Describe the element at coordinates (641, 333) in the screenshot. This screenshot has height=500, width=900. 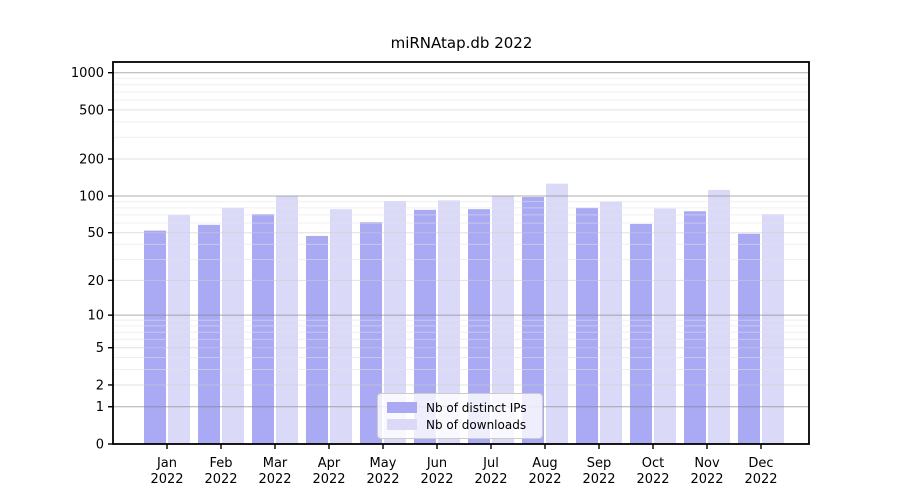
I see `bar-ips-oct` at that location.